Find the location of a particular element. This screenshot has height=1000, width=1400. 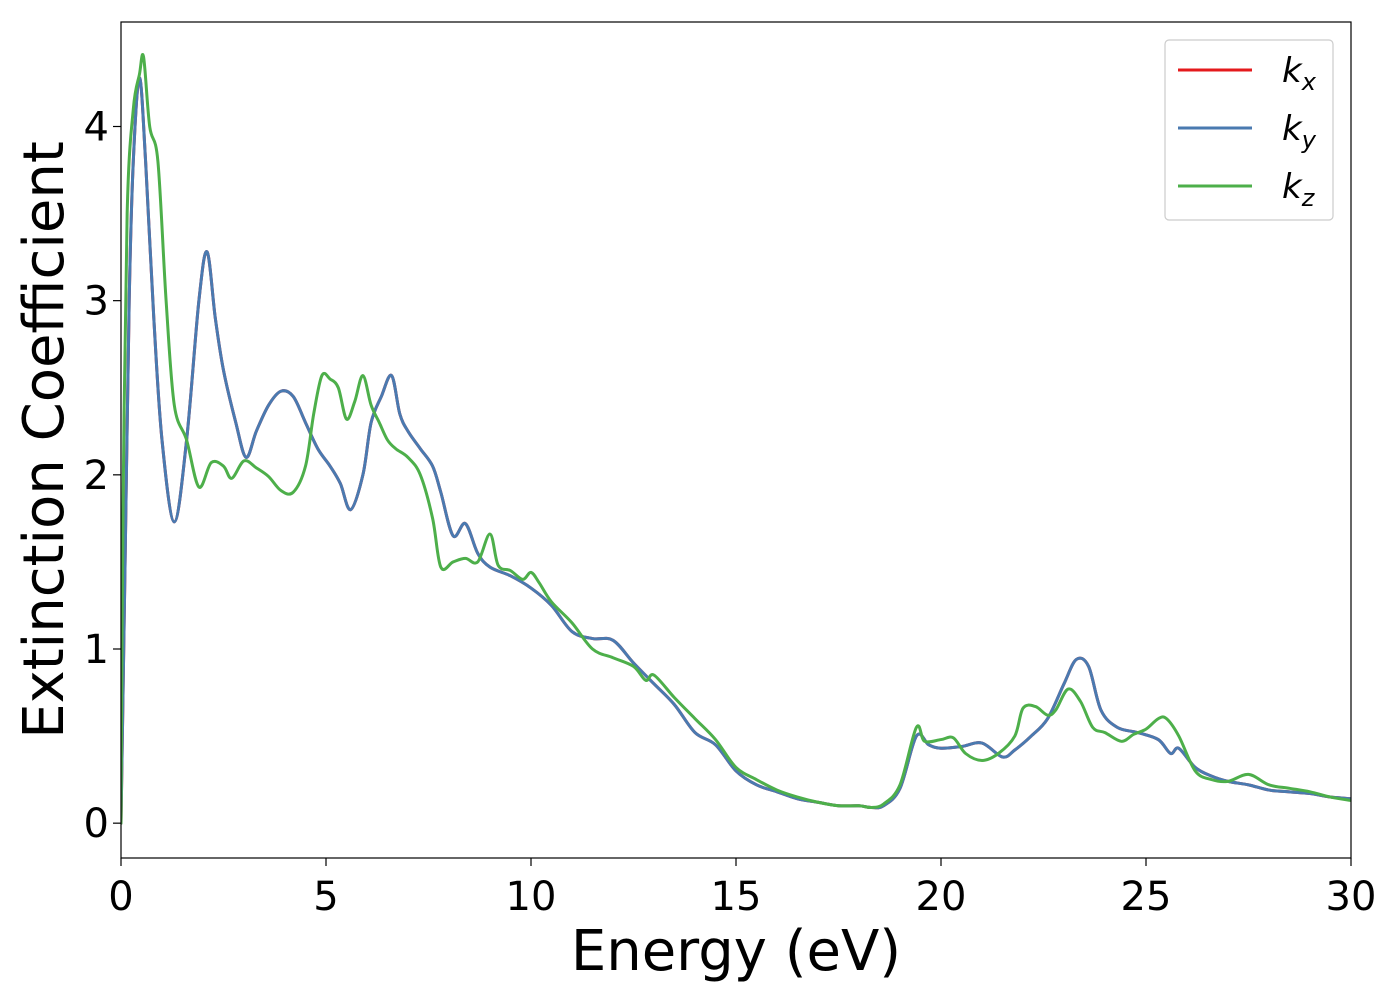

legend-label-kz: kz is located at coordinates (1299, 189).